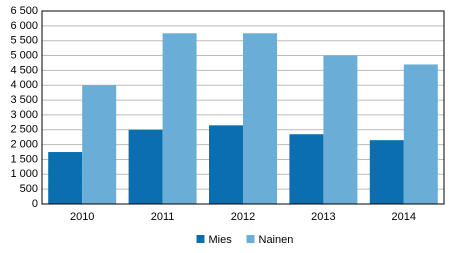 This screenshot has width=454, height=253. I want to click on y-tick-label: 2 500, so click(24, 130).